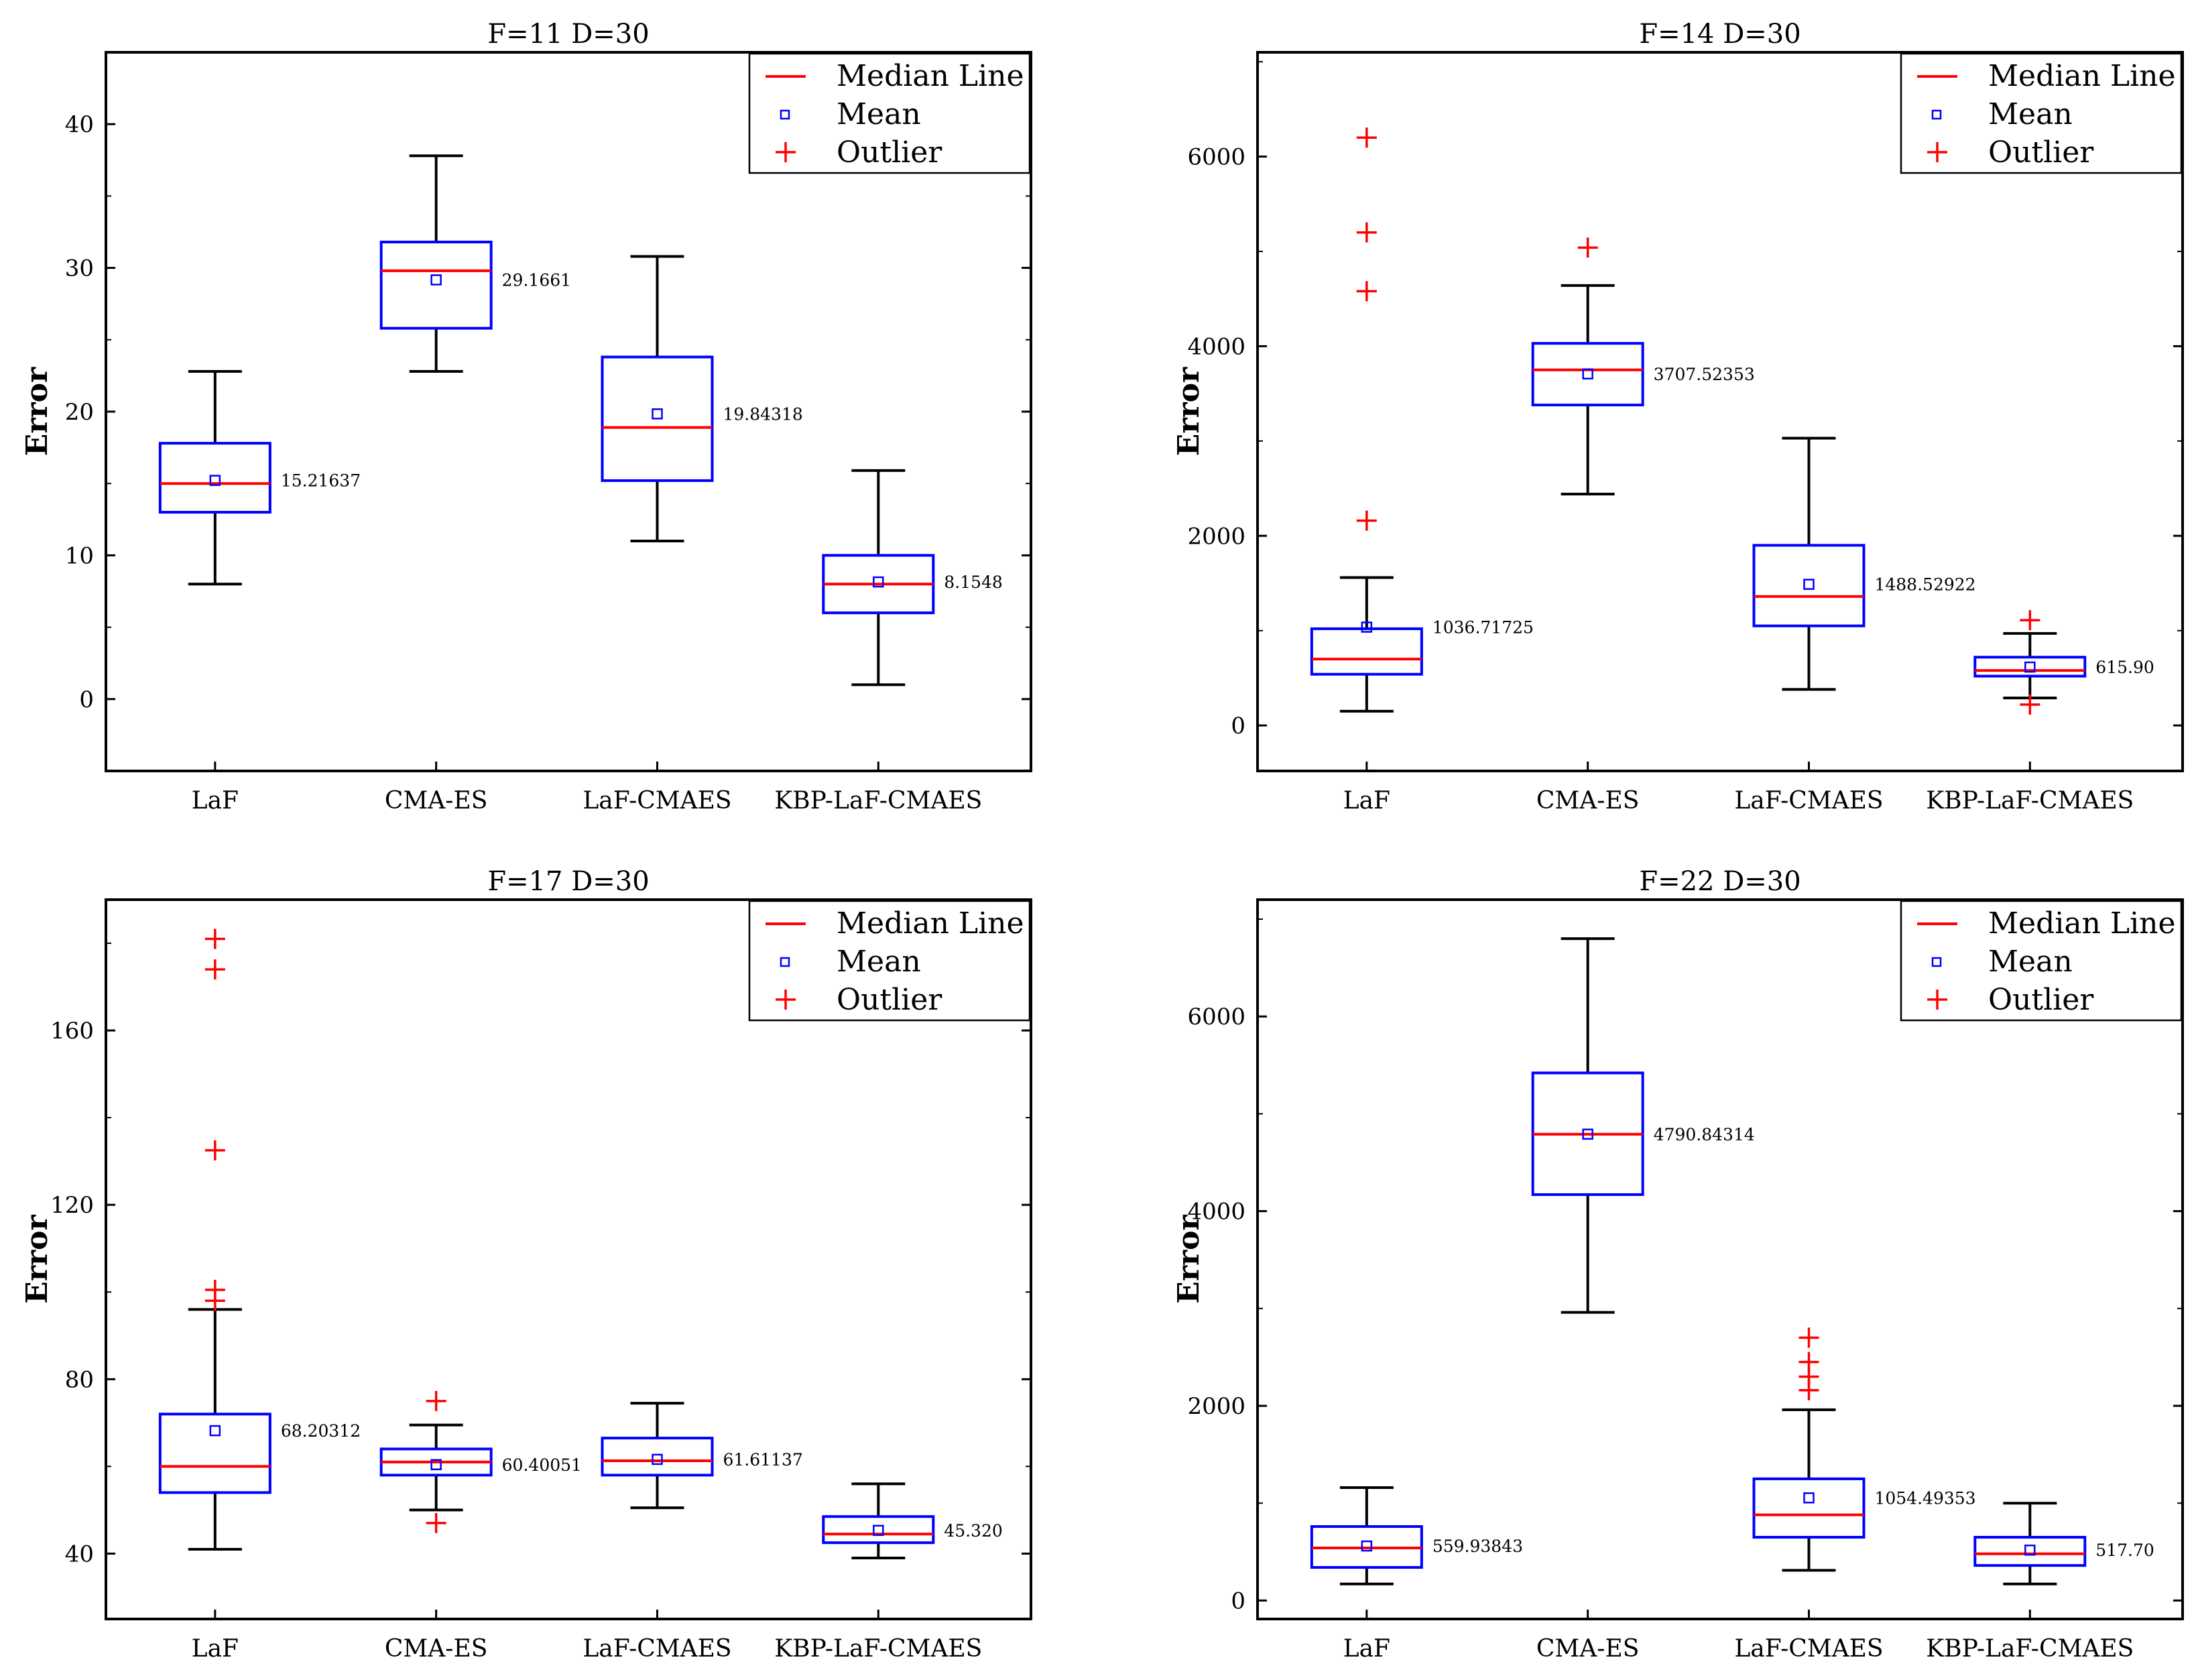 The image size is (2196, 1680). I want to click on y-tick-label: 40, so click(79, 124).